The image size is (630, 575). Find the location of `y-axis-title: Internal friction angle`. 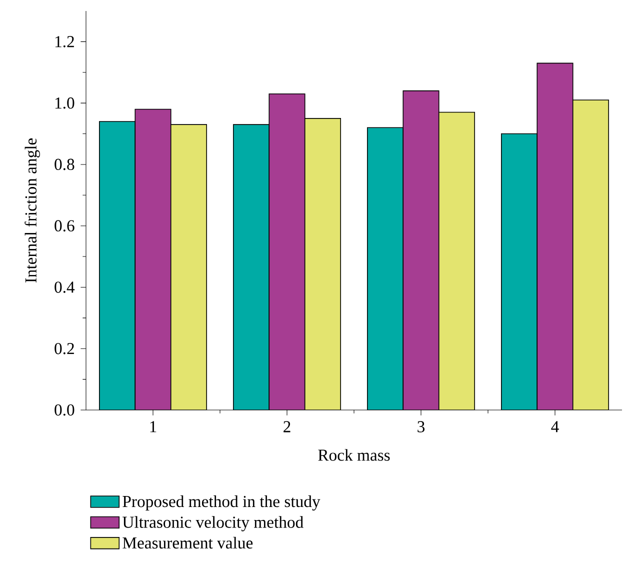

y-axis-title: Internal friction angle is located at coordinates (32, 210).